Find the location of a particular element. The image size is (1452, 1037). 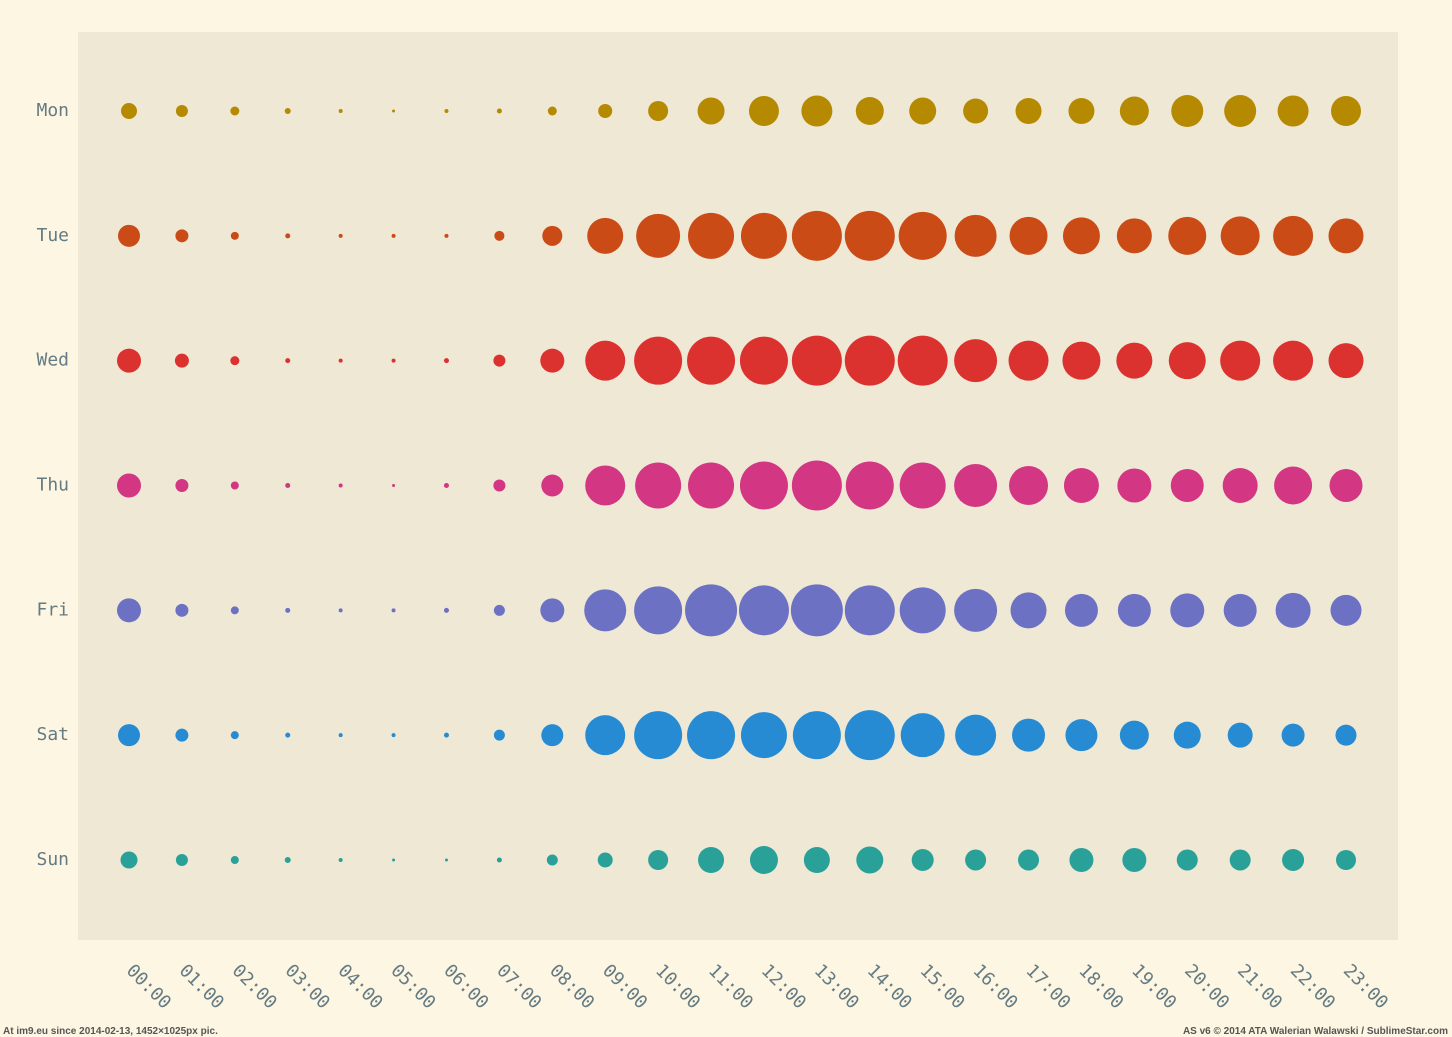

row-label: Wed is located at coordinates (52, 360).